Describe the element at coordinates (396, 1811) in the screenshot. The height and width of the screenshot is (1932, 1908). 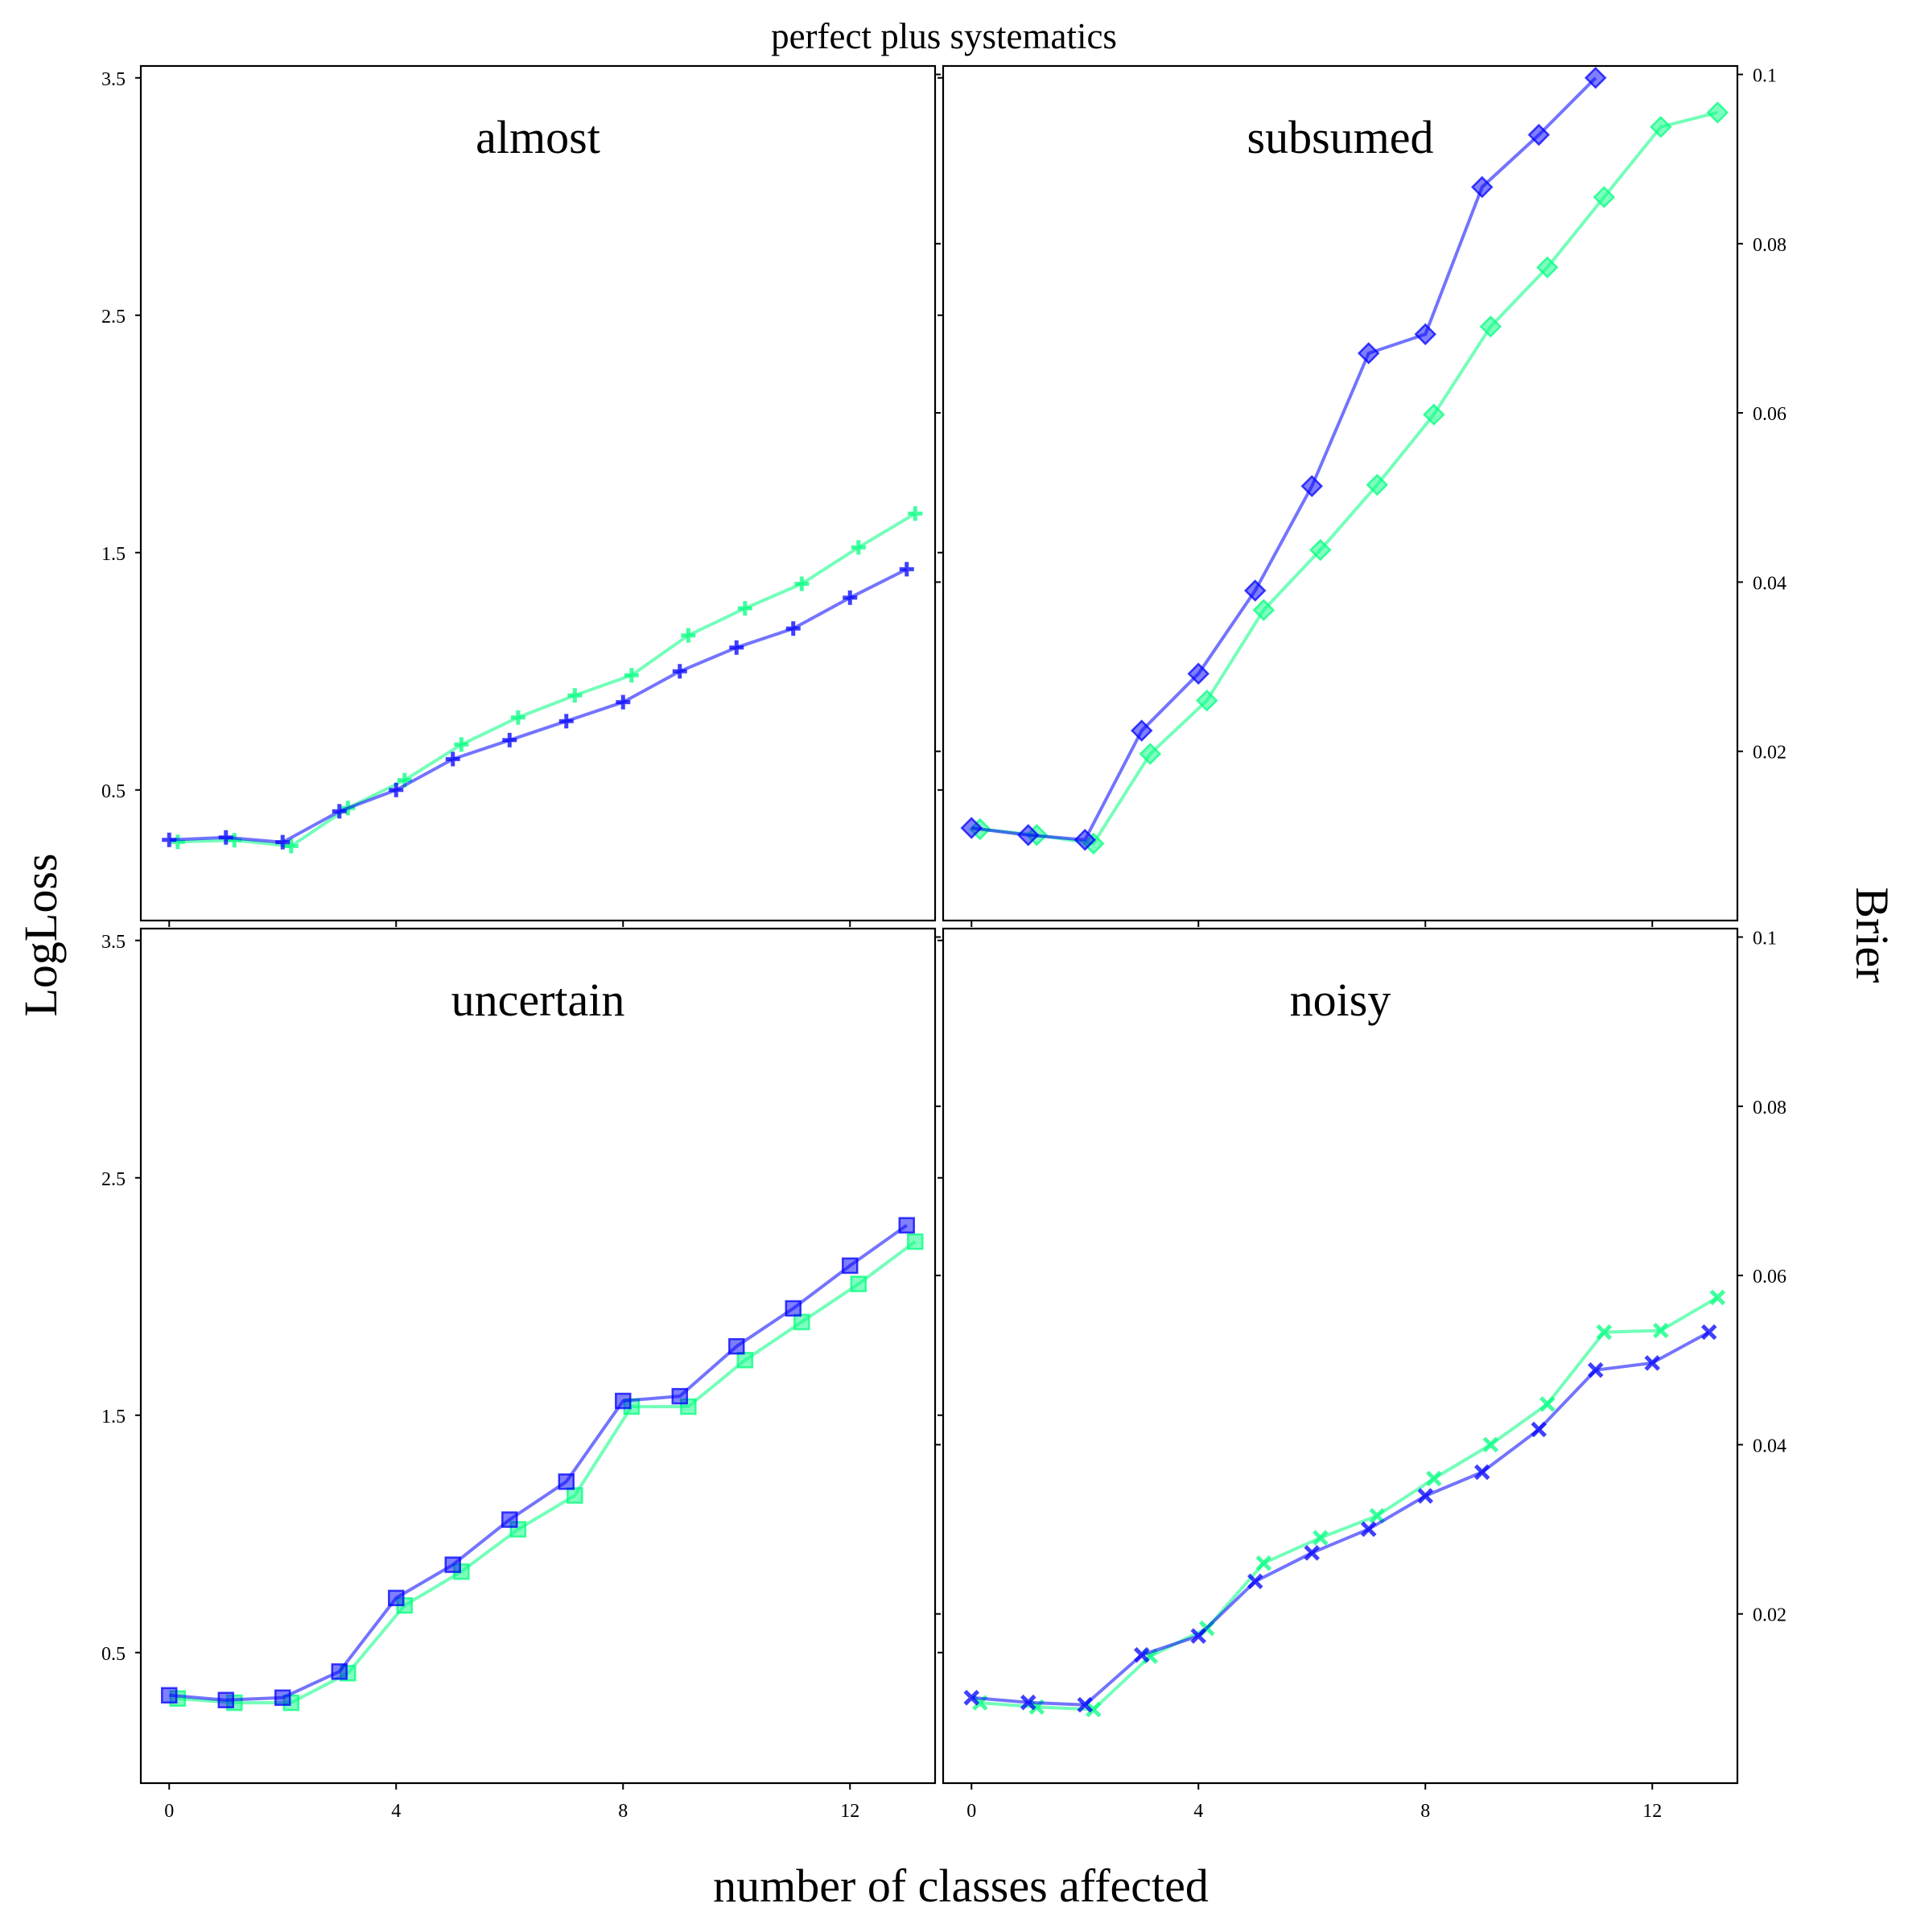
I see `x-tick-label: 4` at that location.